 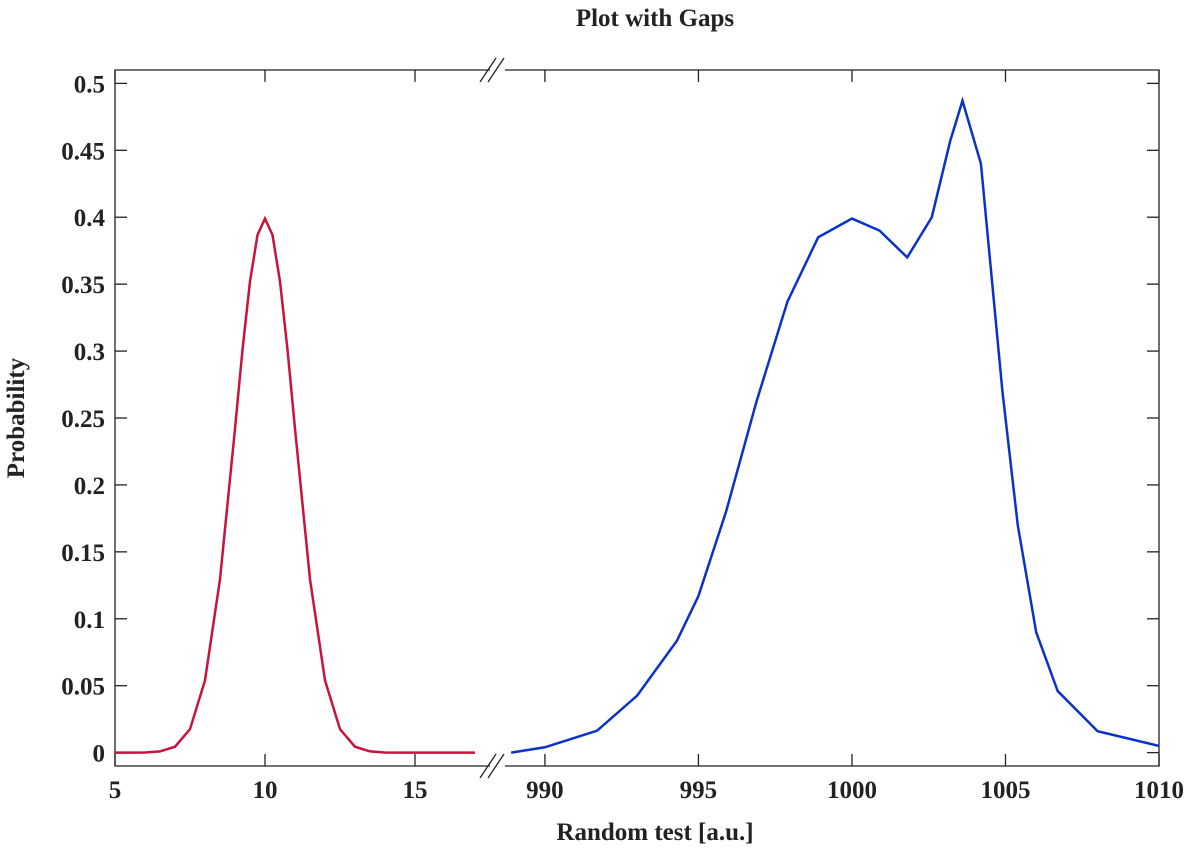 I want to click on x-tick-label: 990, so click(x=545, y=790).